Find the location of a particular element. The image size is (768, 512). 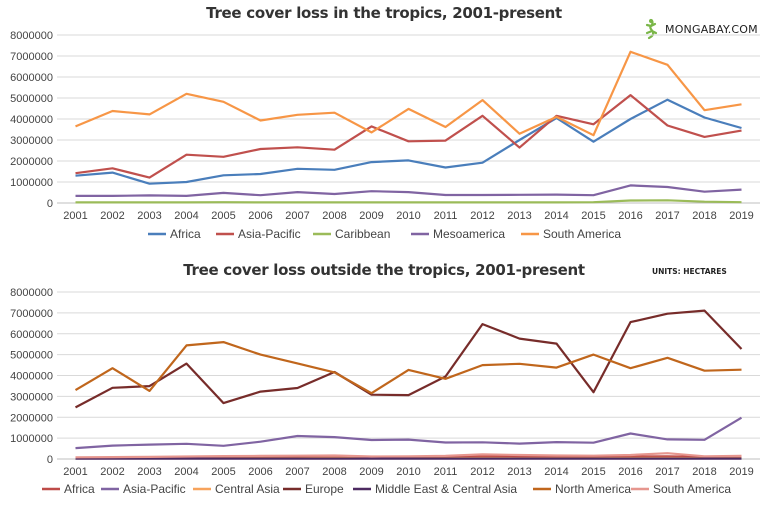

series-line-africa is located at coordinates (408, 141).